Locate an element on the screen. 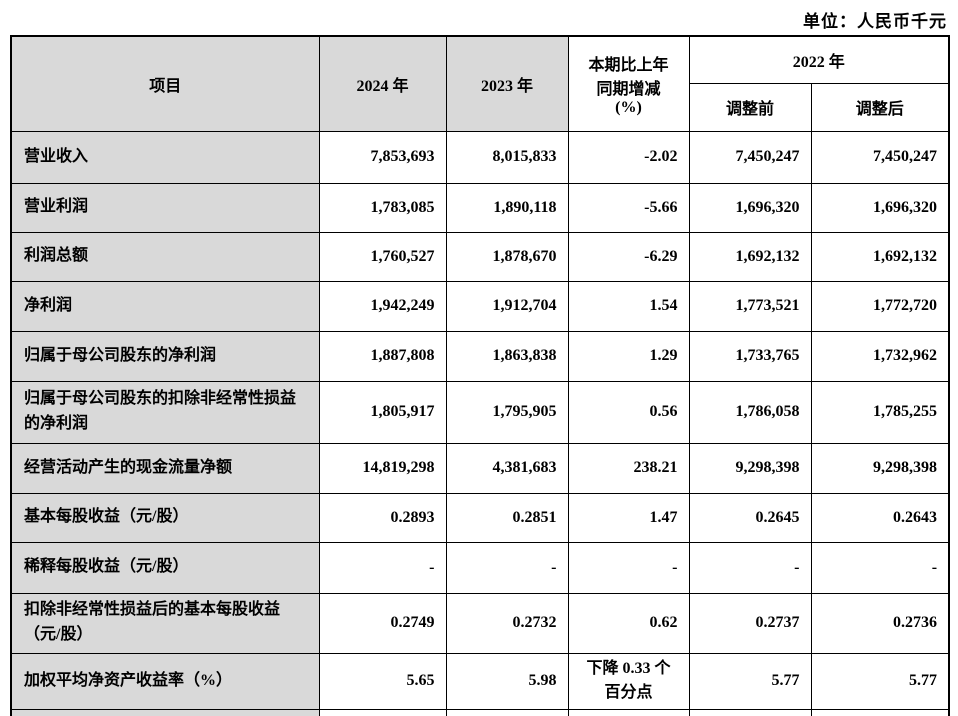 The width and height of the screenshot is (958, 716). value-2024: 1,783,085 is located at coordinates (382, 207).